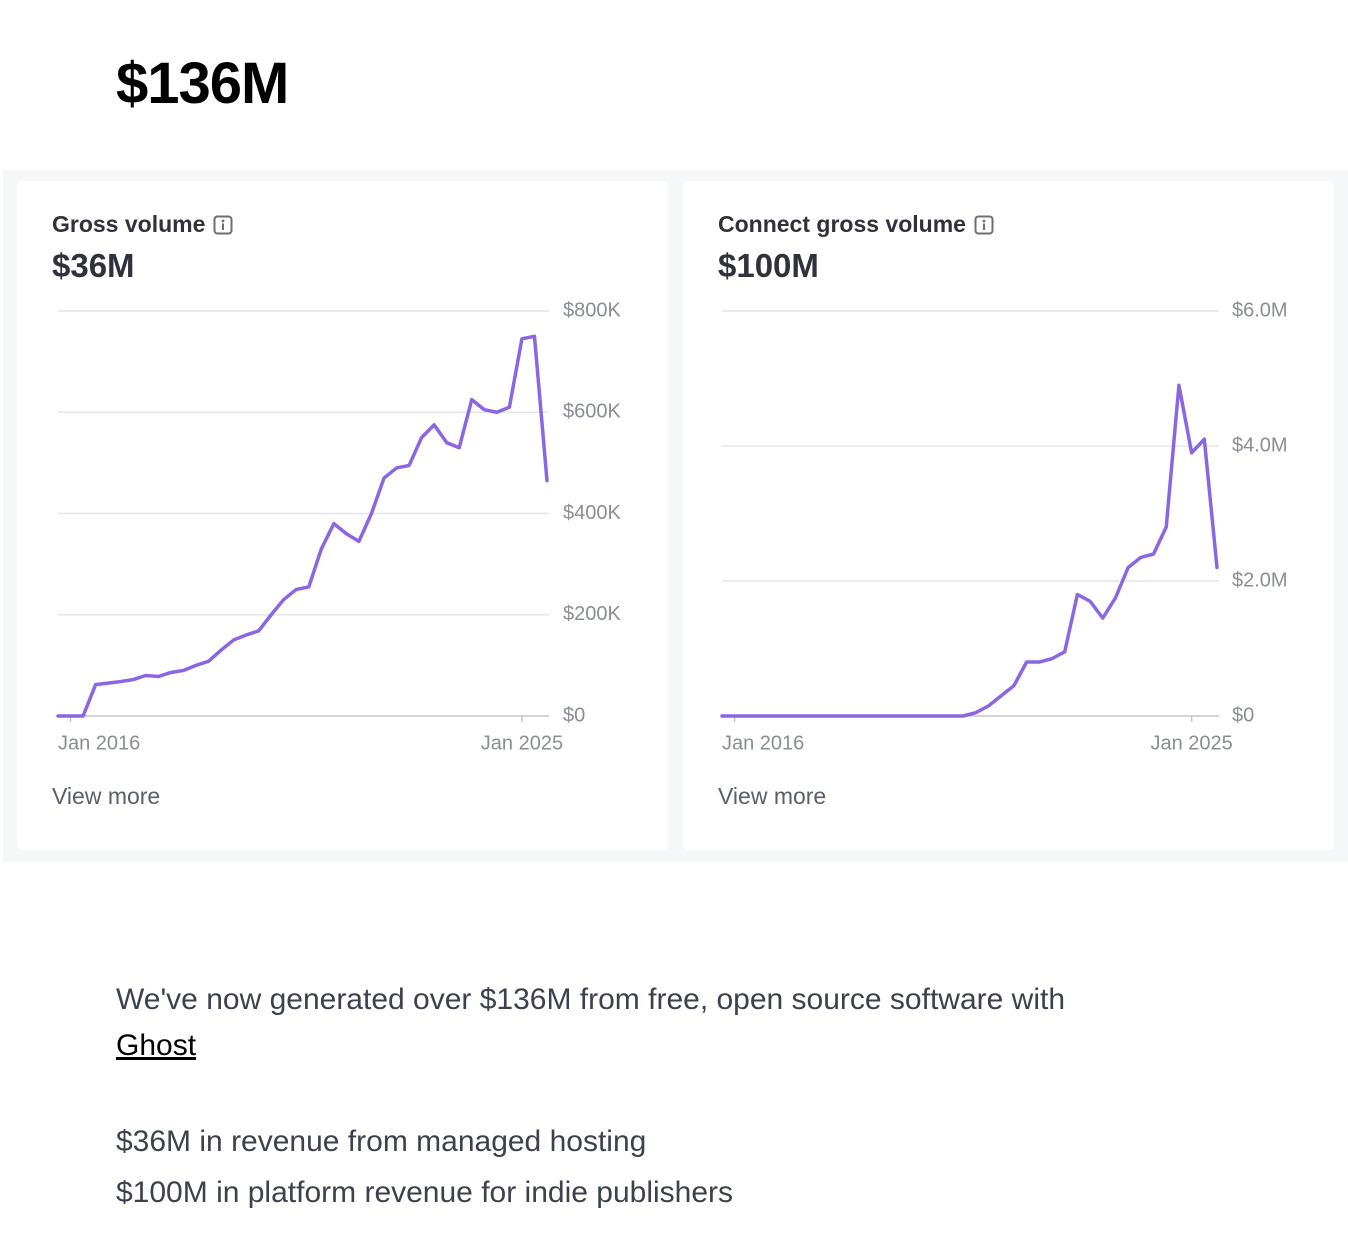  Describe the element at coordinates (202, 83) in the screenshot. I see `total-amount: $136M` at that location.